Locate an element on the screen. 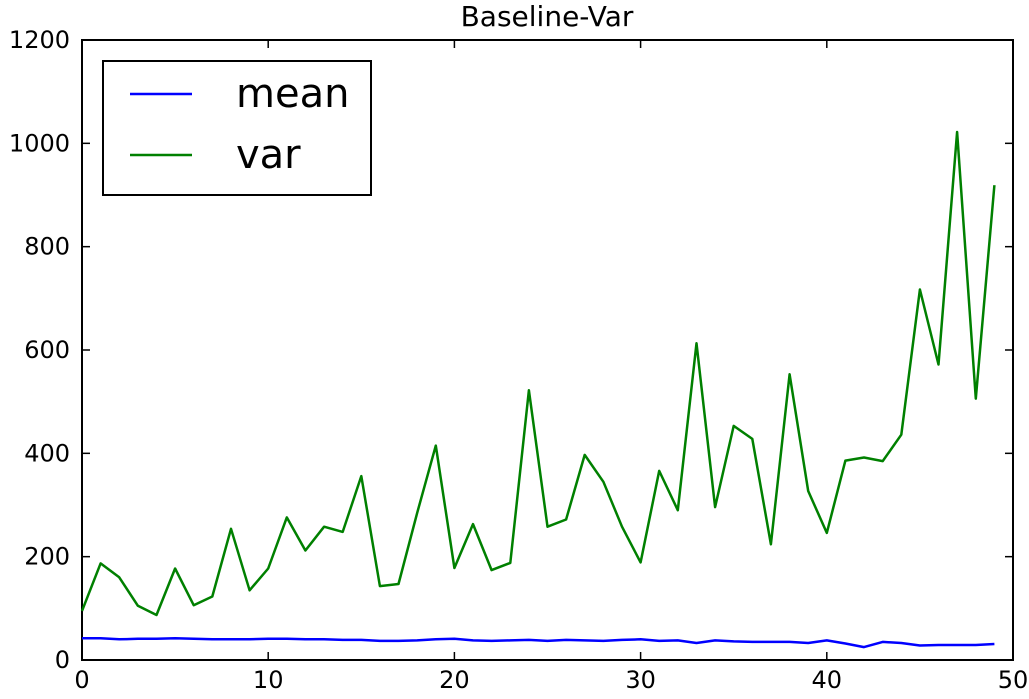 This screenshot has width=1029, height=699. y-tick-label: 1200 is located at coordinates (39, 40).